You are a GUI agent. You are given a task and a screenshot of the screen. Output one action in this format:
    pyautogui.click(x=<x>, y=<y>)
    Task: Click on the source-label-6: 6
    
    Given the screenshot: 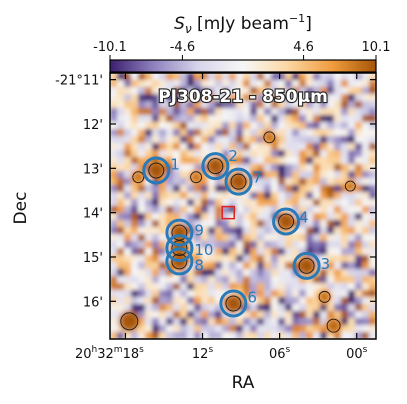 What is the action you would take?
    pyautogui.click(x=252, y=298)
    